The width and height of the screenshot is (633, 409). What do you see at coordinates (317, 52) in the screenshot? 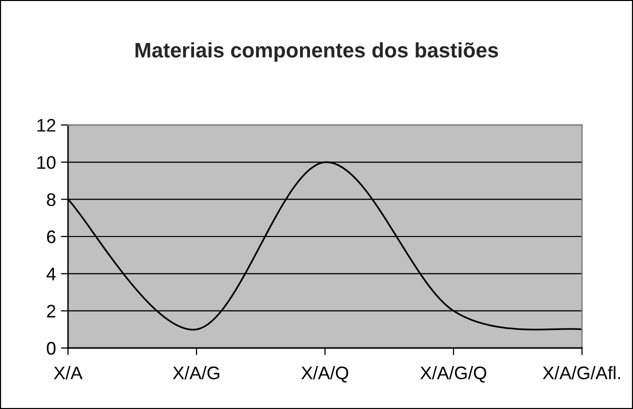
I see `chart-title: Materiais componentes dos bastiões` at bounding box center [317, 52].